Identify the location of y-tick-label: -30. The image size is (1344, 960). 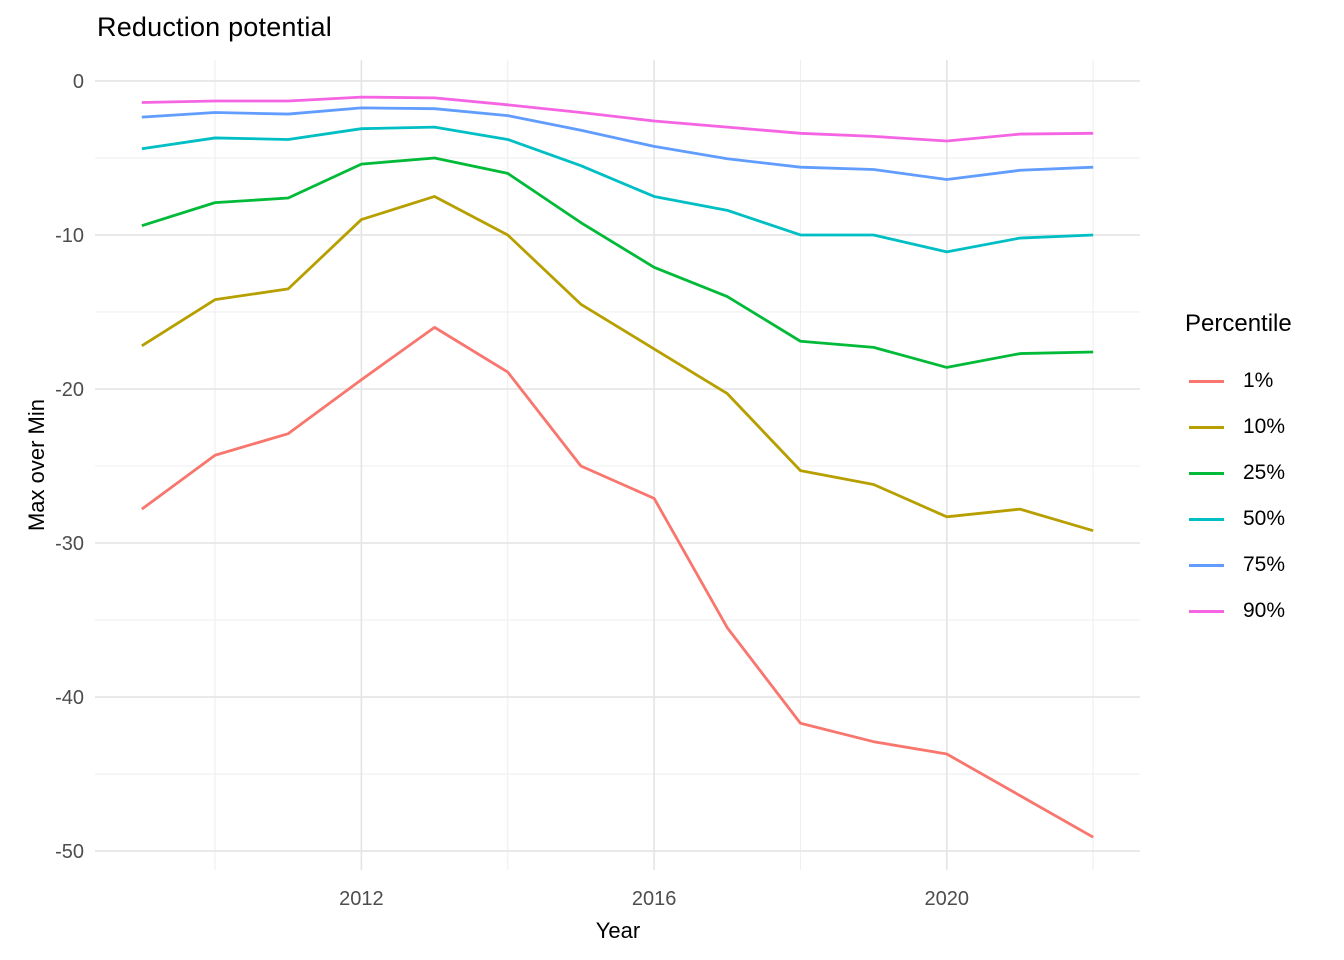
(69, 544).